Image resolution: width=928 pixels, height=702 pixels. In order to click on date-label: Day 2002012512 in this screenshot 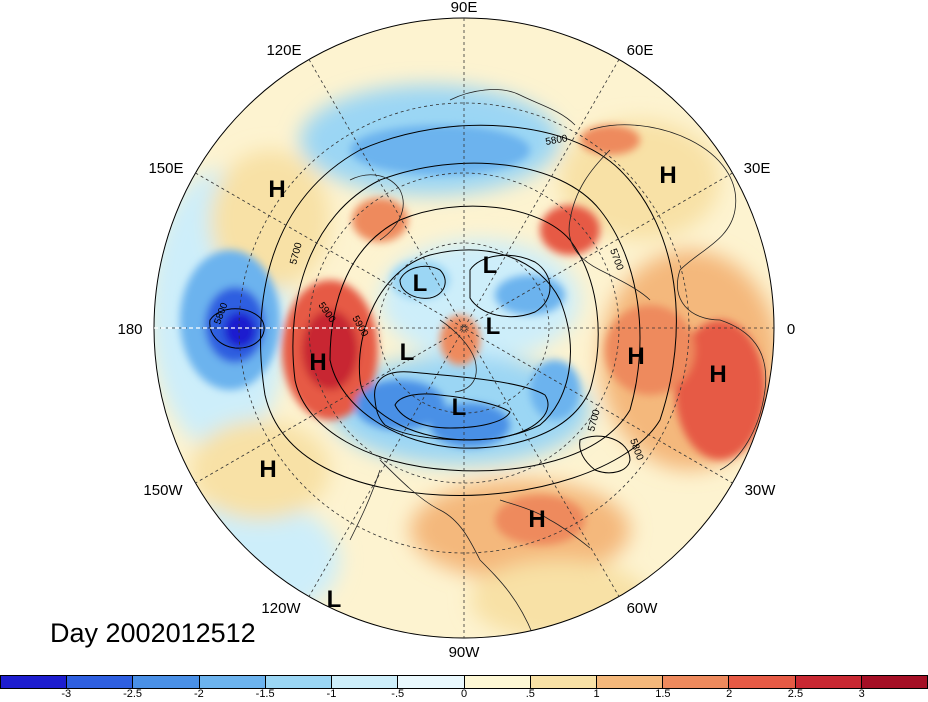, I will do `click(153, 633)`.